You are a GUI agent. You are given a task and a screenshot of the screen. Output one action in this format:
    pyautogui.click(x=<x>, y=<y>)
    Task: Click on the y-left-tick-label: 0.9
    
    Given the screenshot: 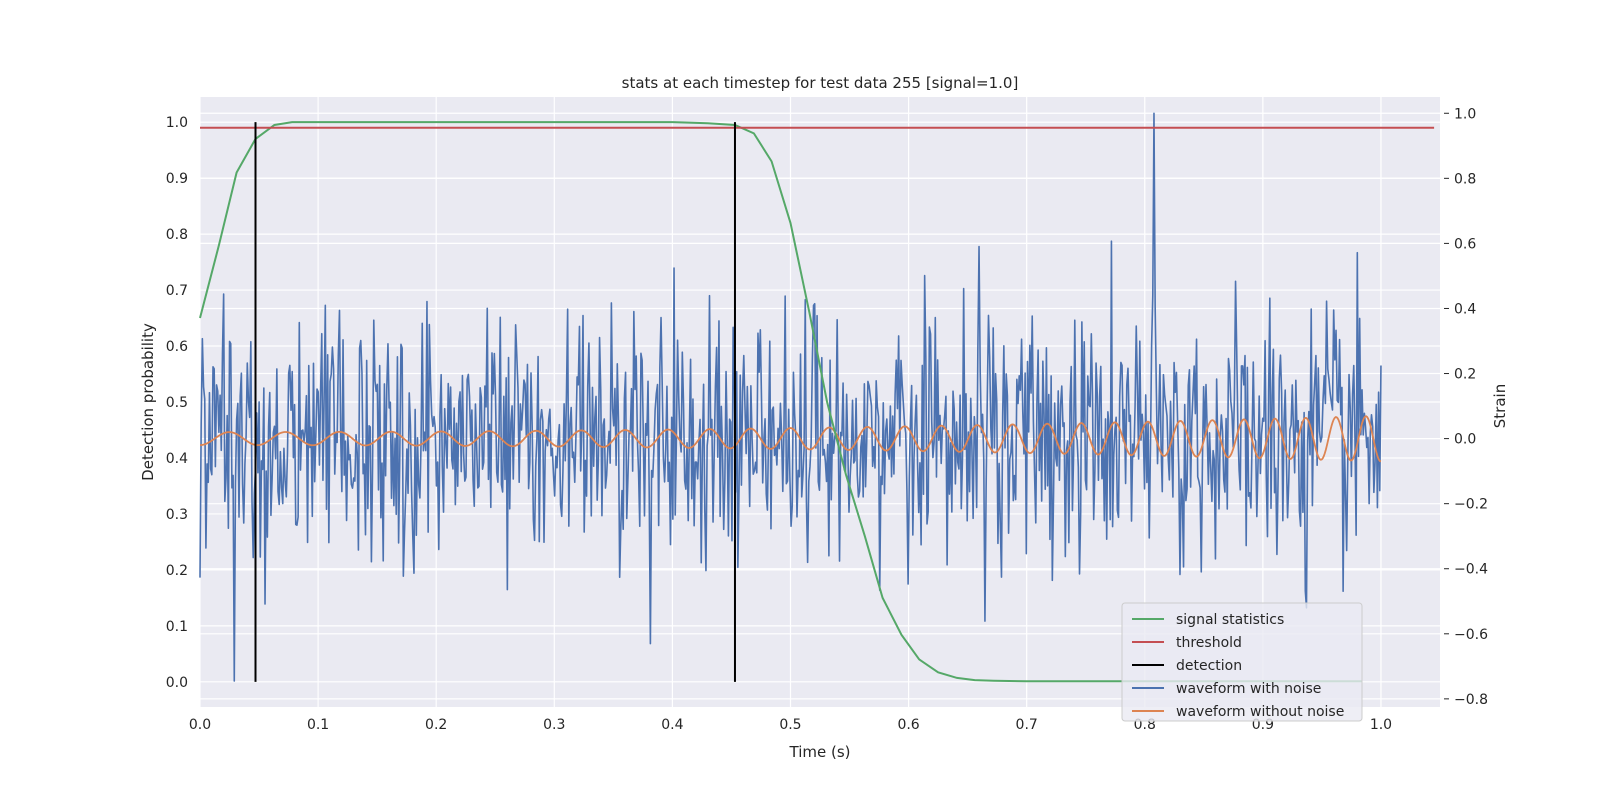 What is the action you would take?
    pyautogui.click(x=177, y=179)
    